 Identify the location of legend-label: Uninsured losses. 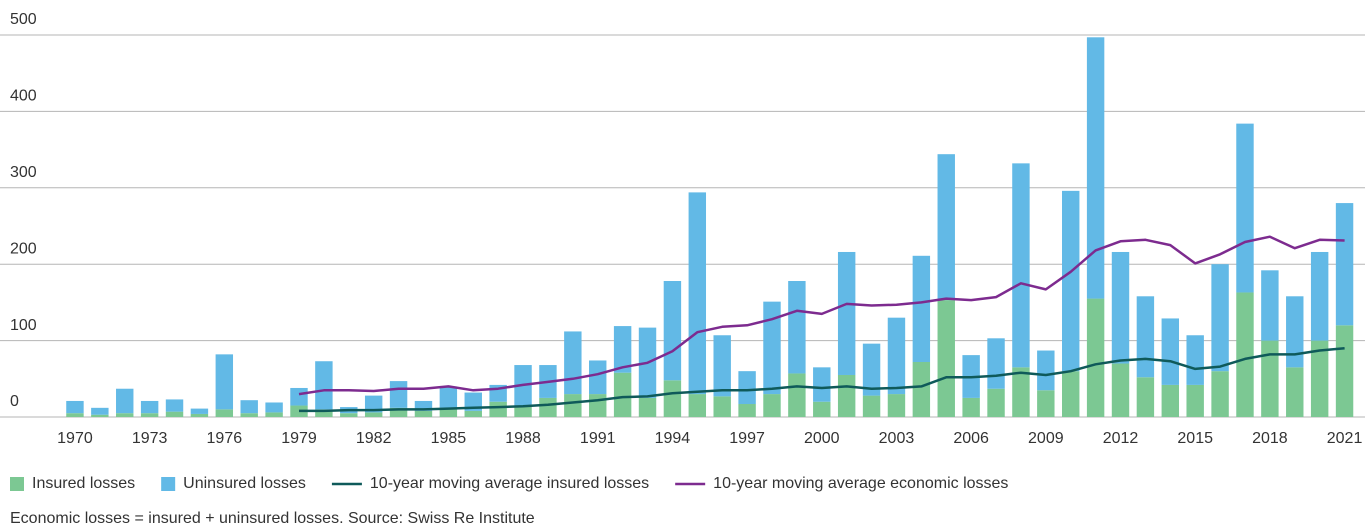
(244, 483).